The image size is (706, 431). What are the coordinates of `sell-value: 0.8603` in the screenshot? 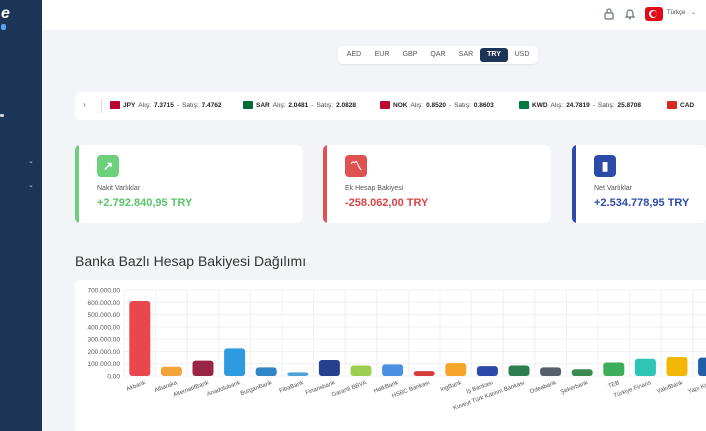 It's located at (483, 105).